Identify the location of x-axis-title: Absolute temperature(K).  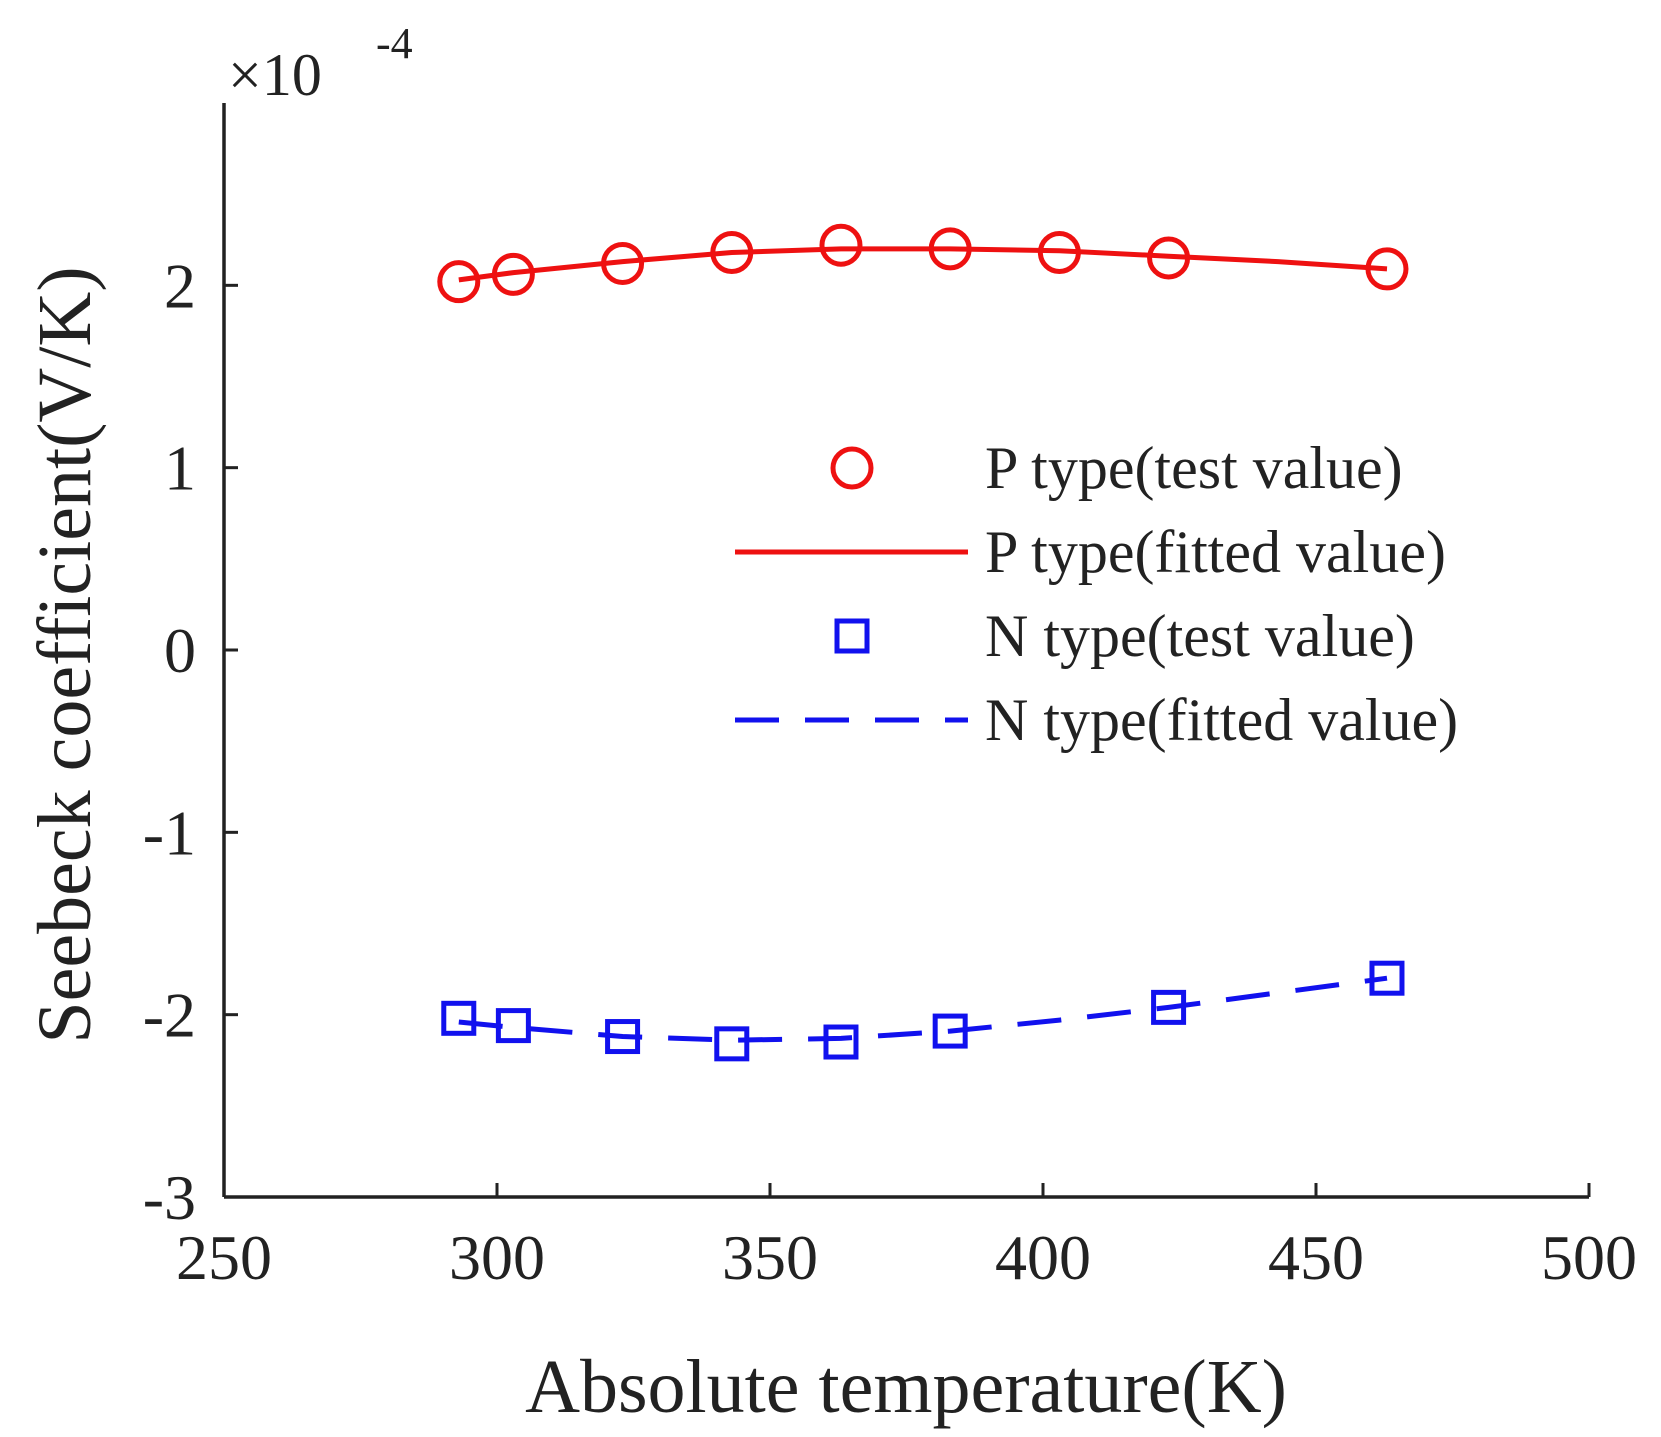
(906, 1387).